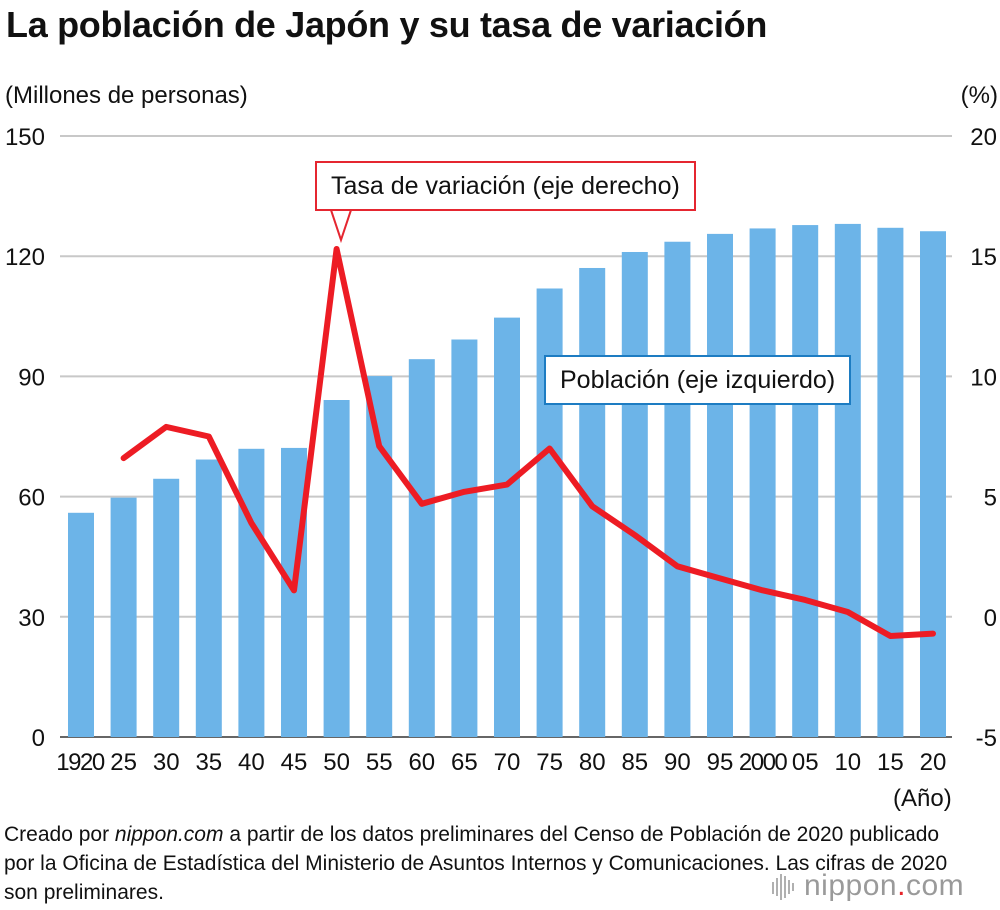 Image resolution: width=1000 pixels, height=910 pixels. Describe the element at coordinates (922, 798) in the screenshot. I see `x-axis-unit-label: (Año)` at that location.